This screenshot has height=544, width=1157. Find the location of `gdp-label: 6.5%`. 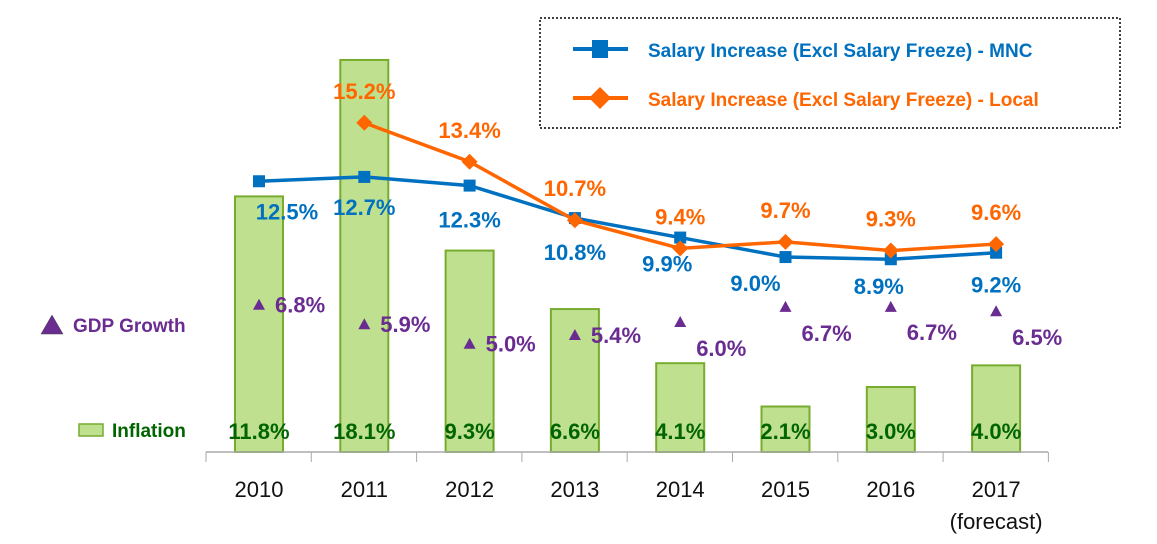

gdp-label: 6.5% is located at coordinates (1037, 337).